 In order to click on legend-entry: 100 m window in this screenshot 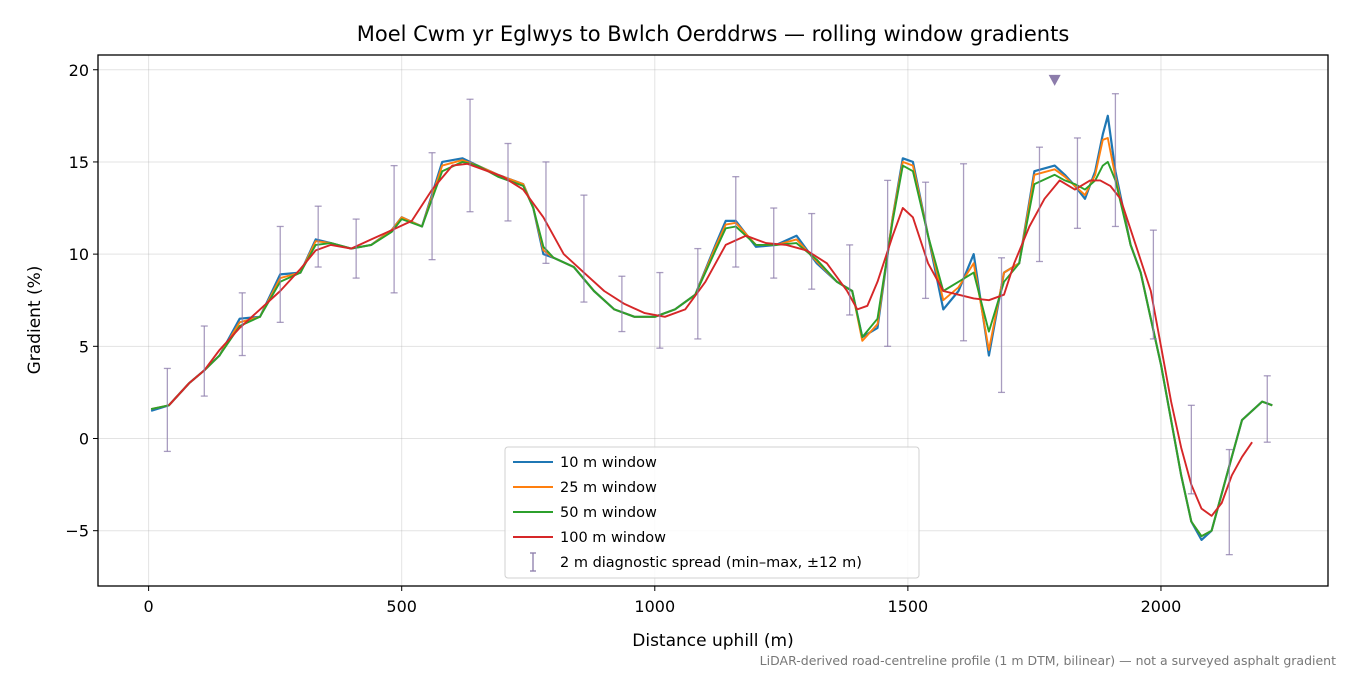, I will do `click(589, 538)`.